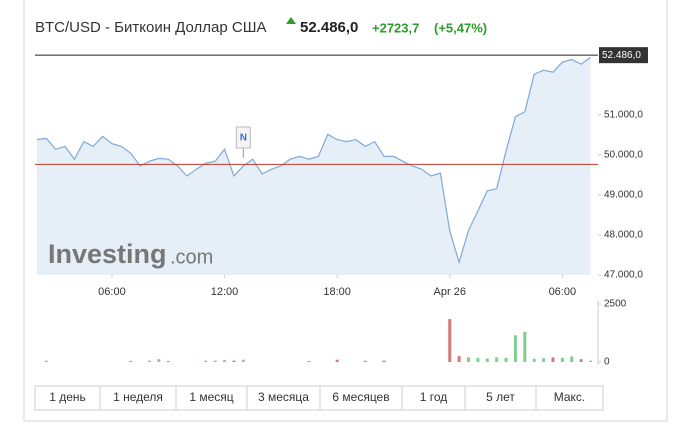 The width and height of the screenshot is (678, 443). Describe the element at coordinates (623, 235) in the screenshot. I see `y-tick-label: 48.000,0` at that location.